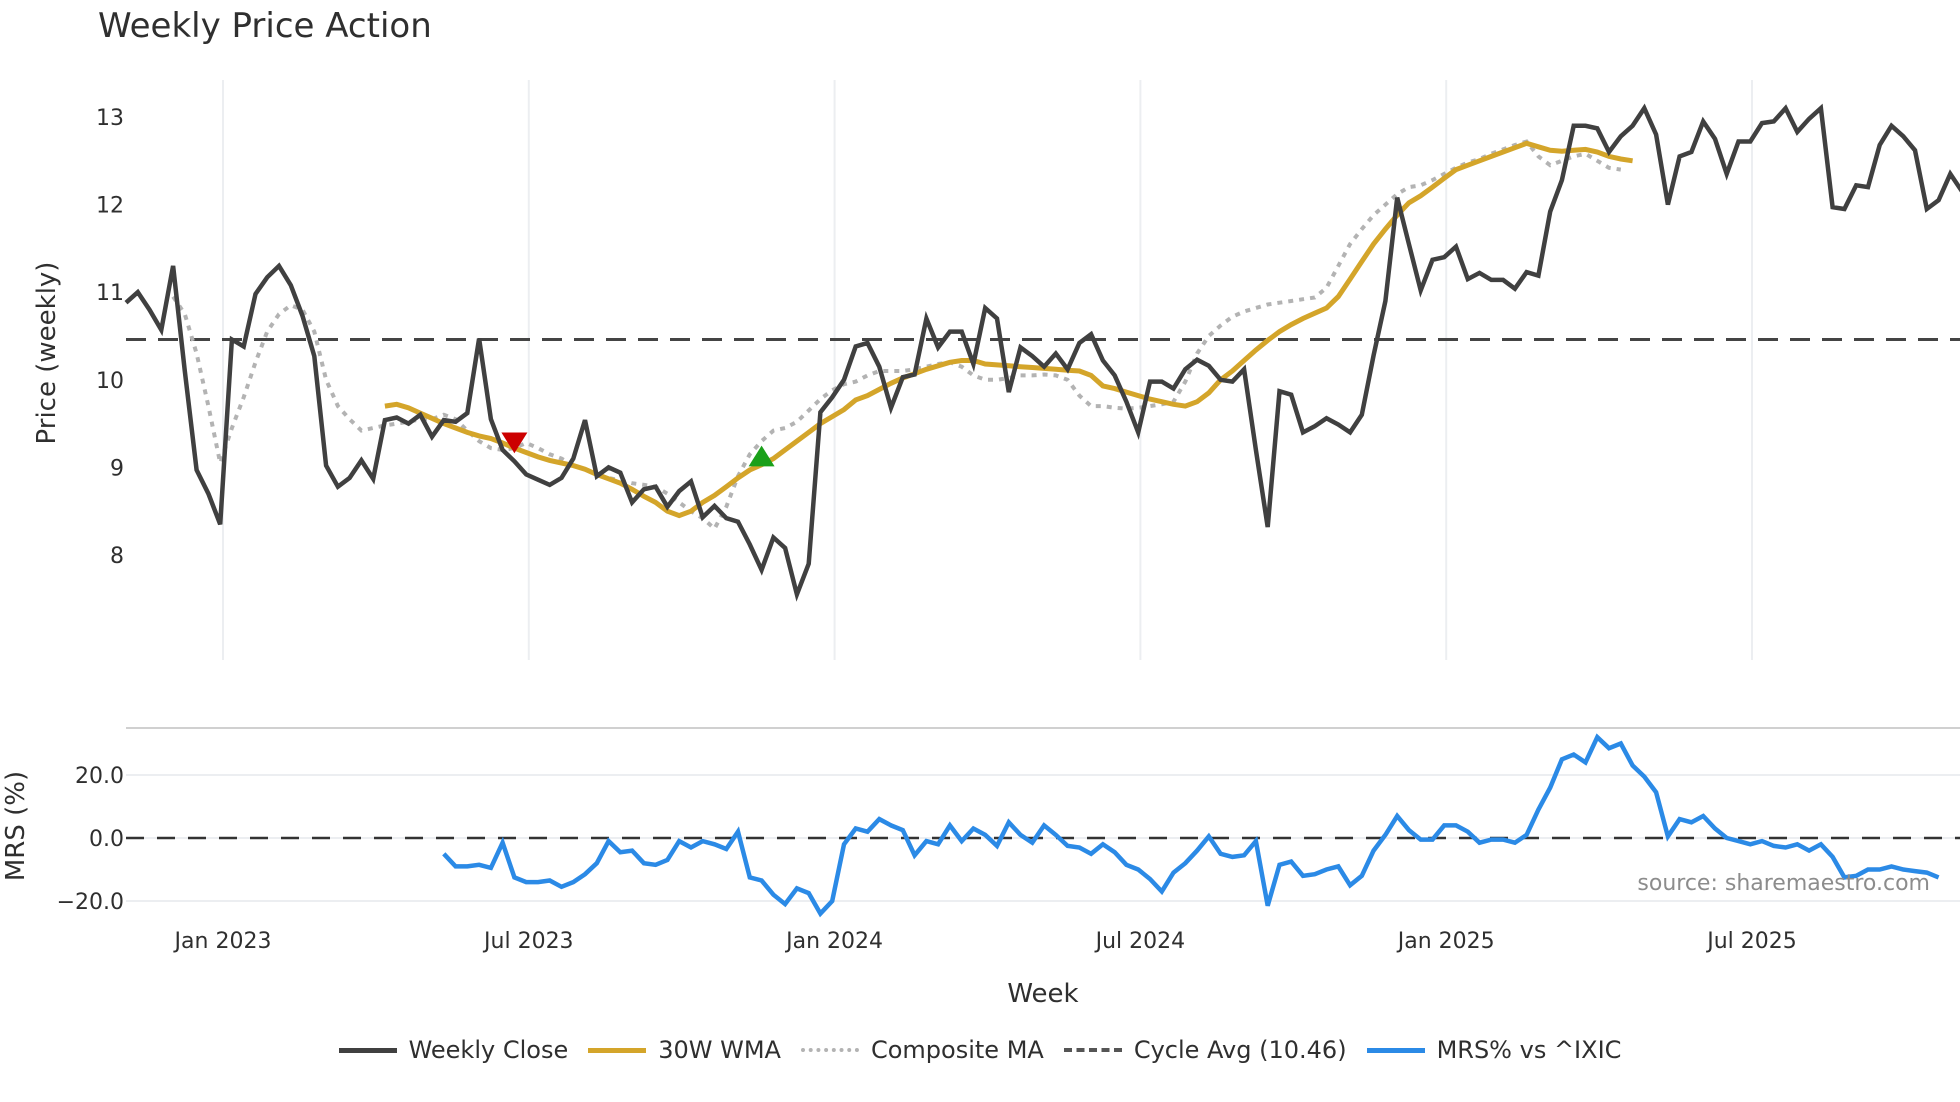 This screenshot has height=1102, width=1960. I want to click on legend-item-weekly-close: Weekly Close, so click(453, 1050).